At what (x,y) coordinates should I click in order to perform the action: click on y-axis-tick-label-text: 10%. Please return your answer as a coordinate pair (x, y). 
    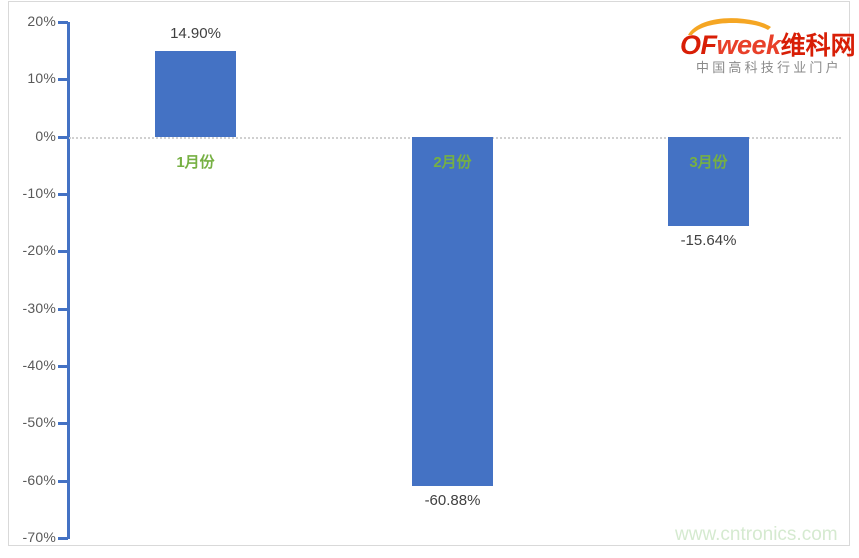
    Looking at the image, I should click on (41, 78).